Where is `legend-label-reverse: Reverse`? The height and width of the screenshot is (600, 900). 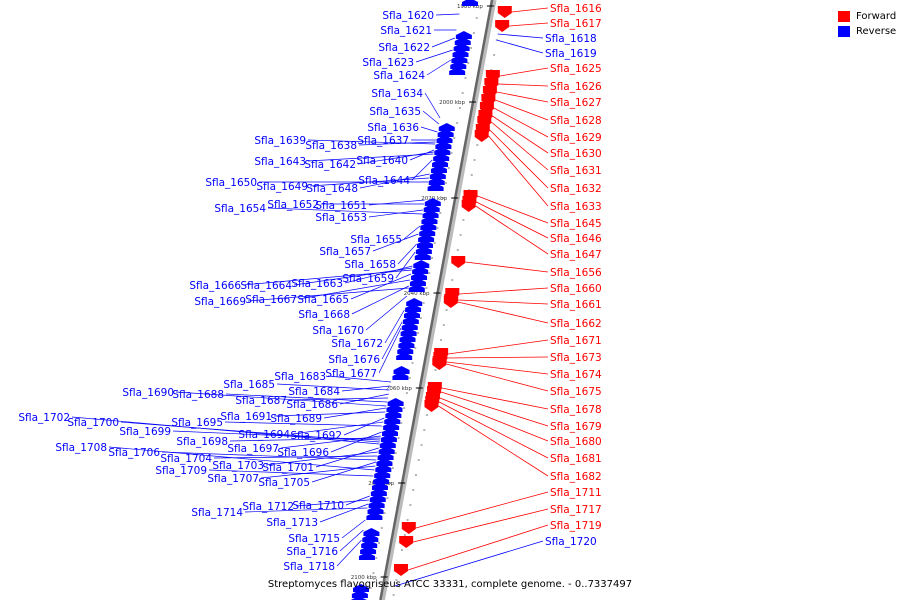
legend-label-reverse: Reverse is located at coordinates (876, 31).